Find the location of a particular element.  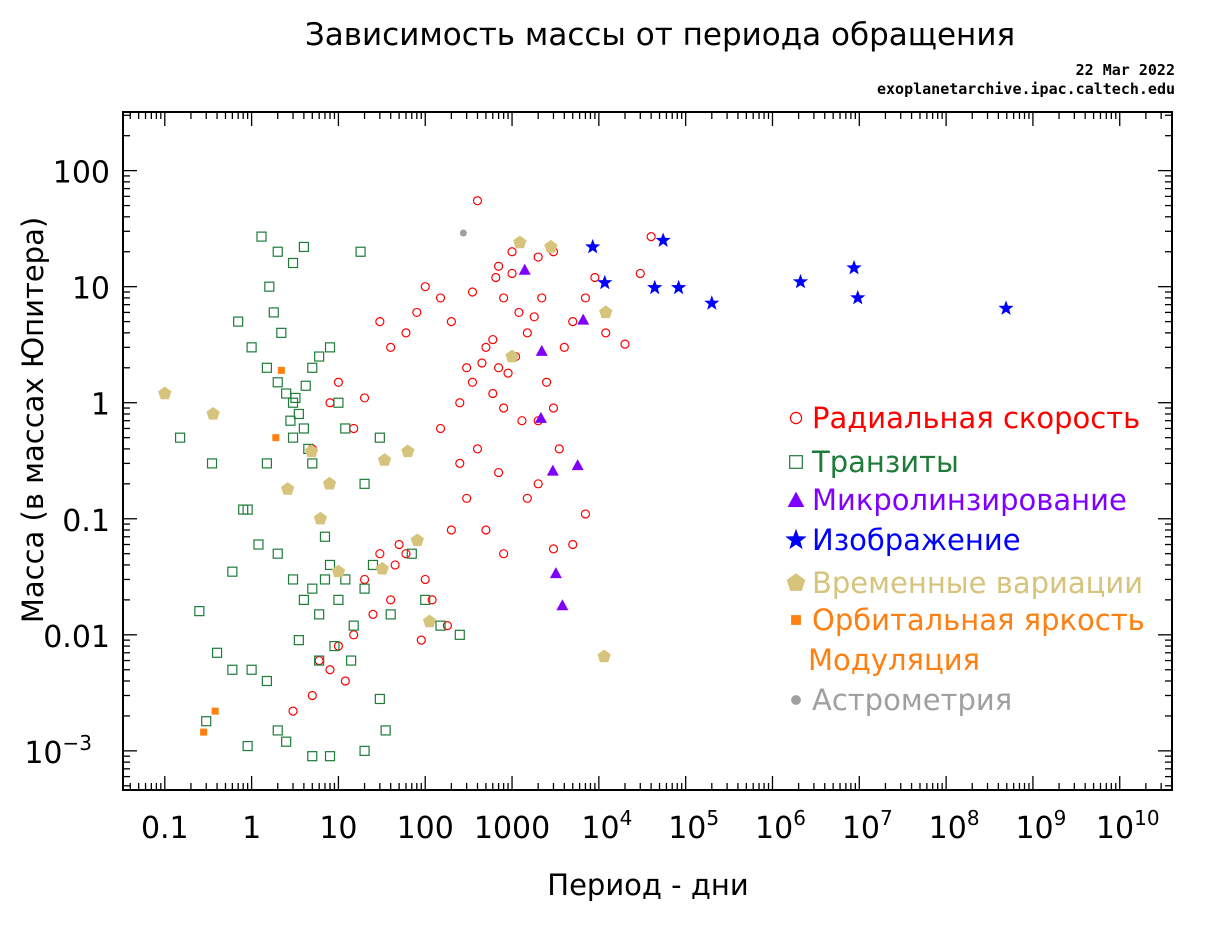

x-tick-label: 10⁸ is located at coordinates (954, 826).